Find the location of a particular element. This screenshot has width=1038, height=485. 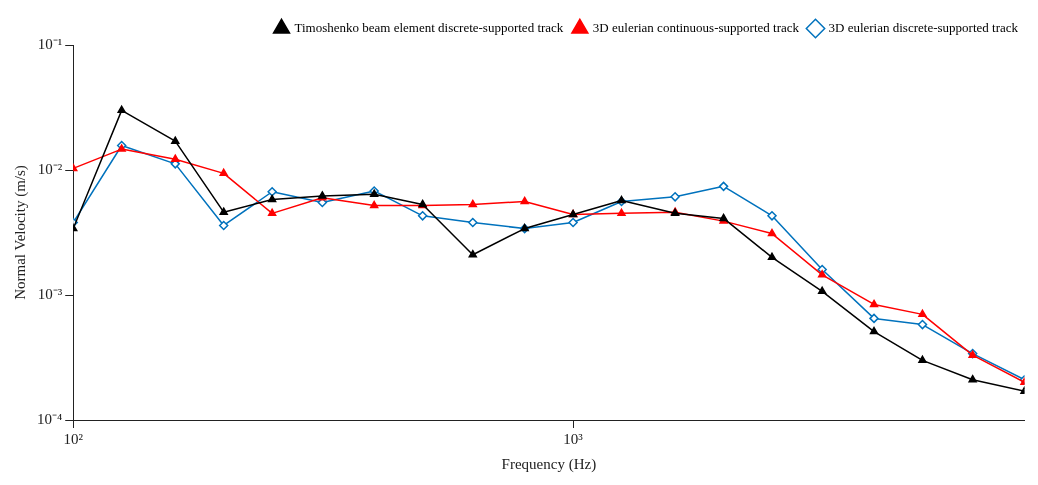

legend-label: Timoshenko beam element discrete-supported track is located at coordinates (429, 27).